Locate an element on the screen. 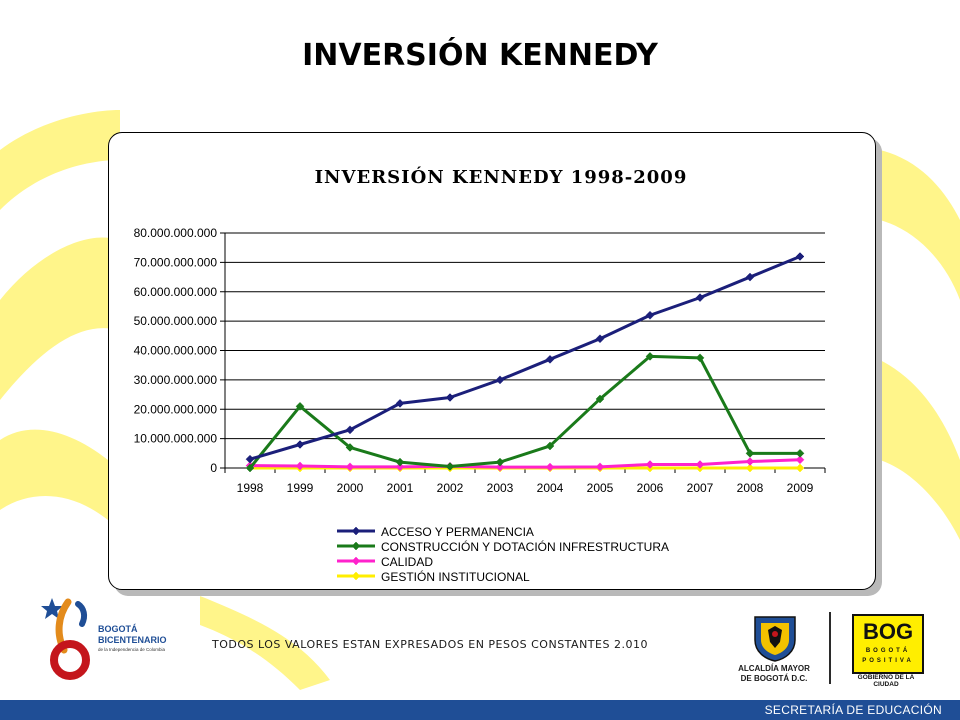  coat-of-arms-icon is located at coordinates (775, 639).